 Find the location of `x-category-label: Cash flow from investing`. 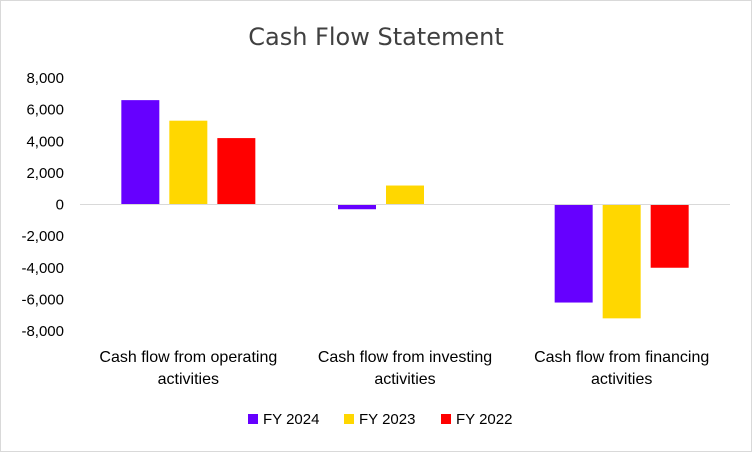

x-category-label: Cash flow from investing is located at coordinates (405, 357).